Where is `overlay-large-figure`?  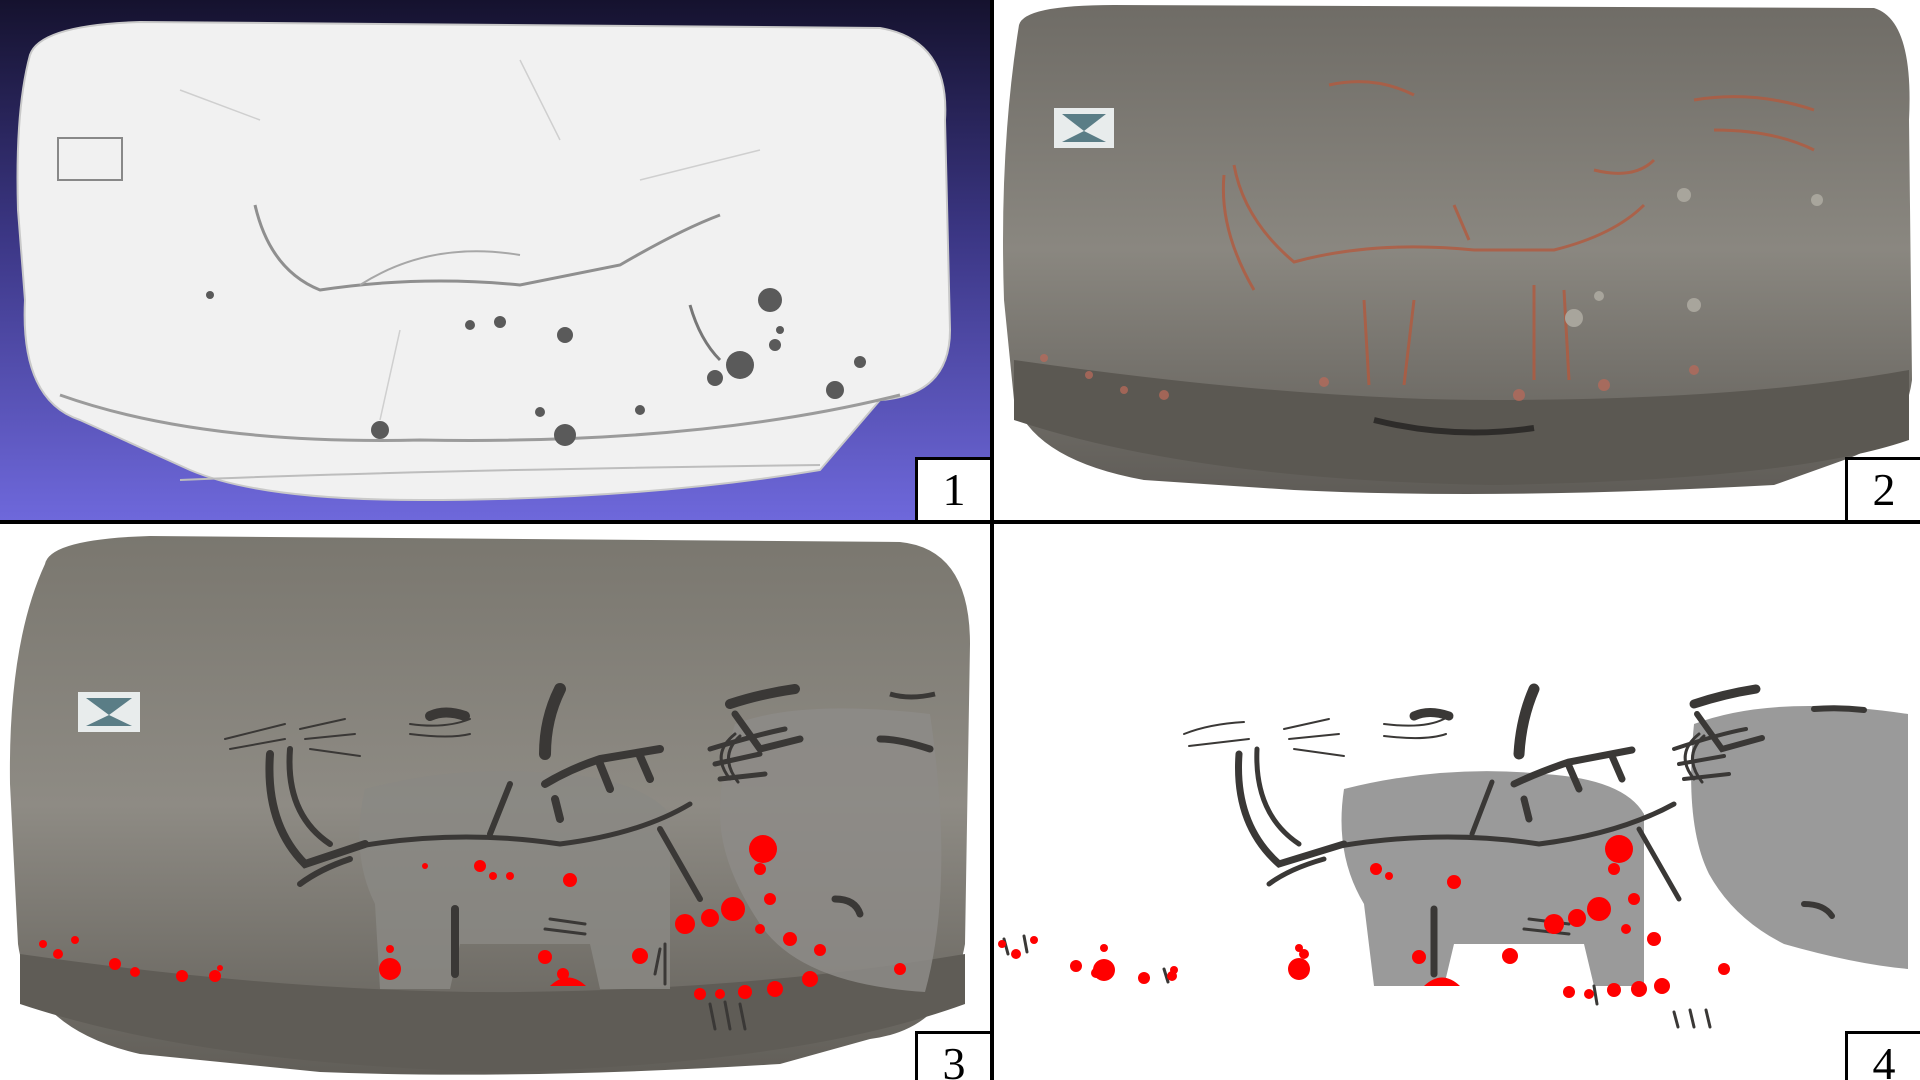
overlay-large-figure is located at coordinates (831, 850).